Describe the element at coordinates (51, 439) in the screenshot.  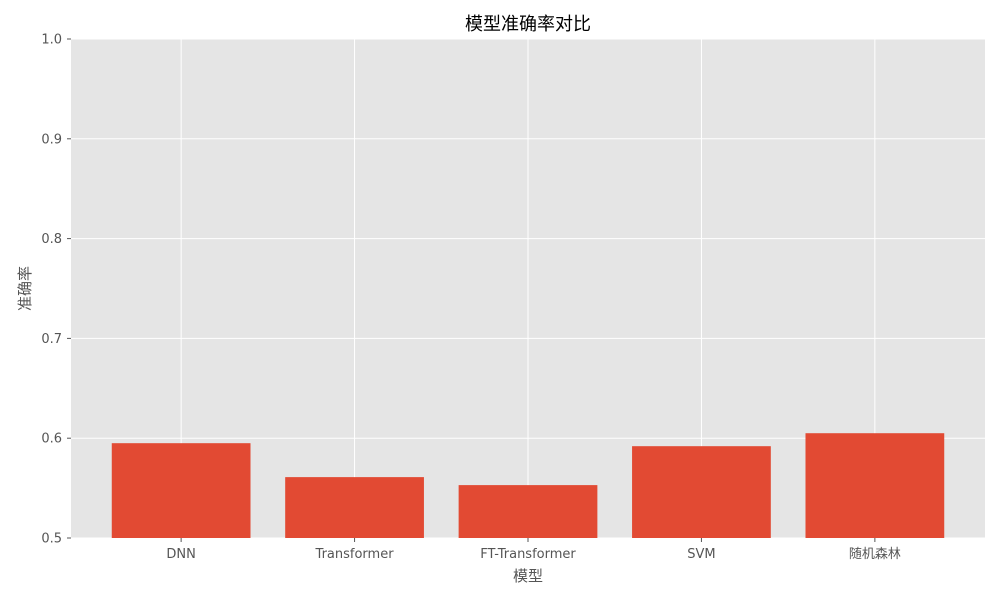
I see `y-tick-label: 0.6` at that location.